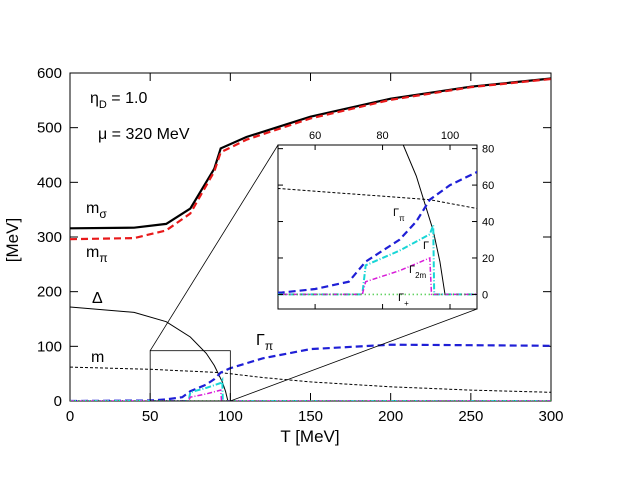 The width and height of the screenshot is (619, 478). Describe the element at coordinates (488, 186) in the screenshot. I see `inset-y-tick-label: 60` at that location.